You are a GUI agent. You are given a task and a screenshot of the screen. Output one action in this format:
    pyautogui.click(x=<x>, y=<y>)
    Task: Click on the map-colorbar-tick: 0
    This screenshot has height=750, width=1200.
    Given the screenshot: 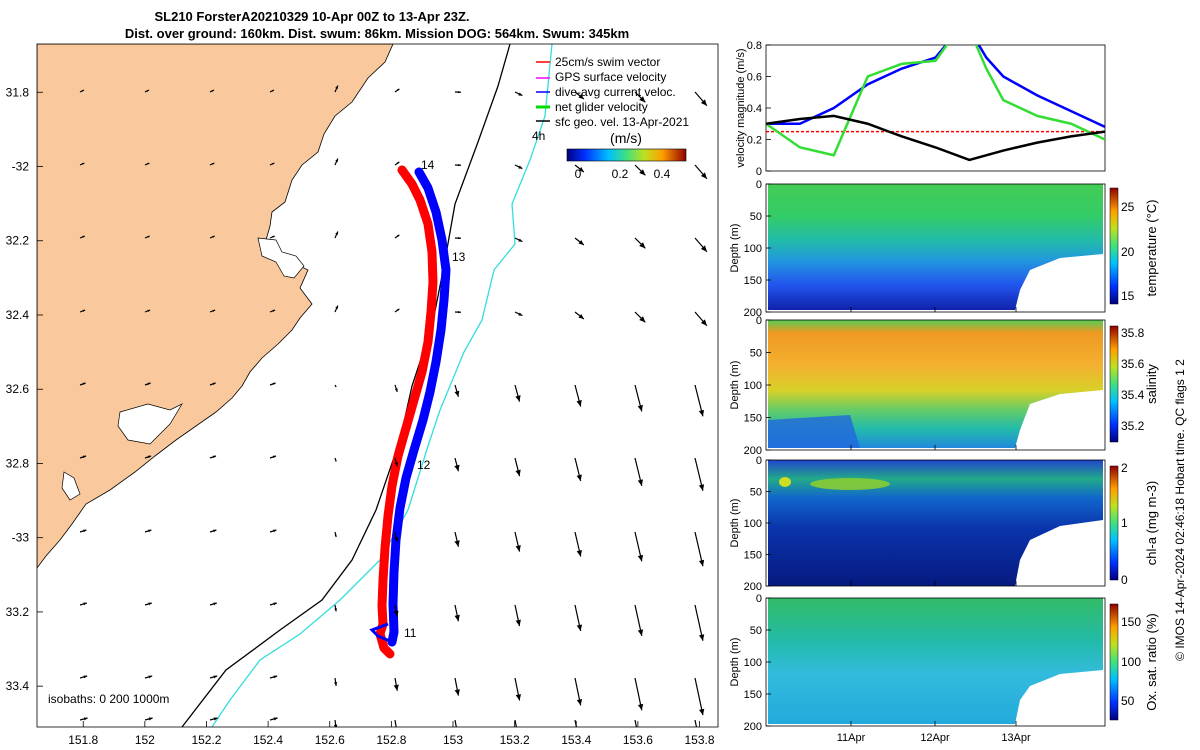 What is the action you would take?
    pyautogui.click(x=578, y=174)
    